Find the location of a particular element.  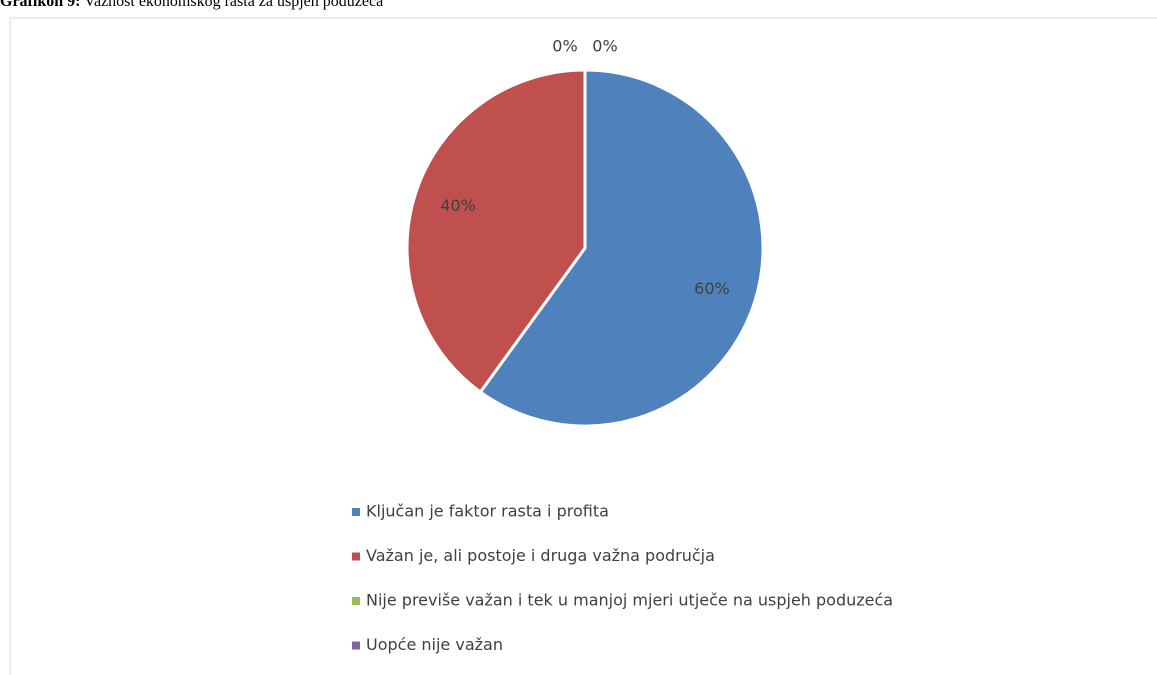

legend-label: Ključan je faktor rasta i profita is located at coordinates (487, 511).